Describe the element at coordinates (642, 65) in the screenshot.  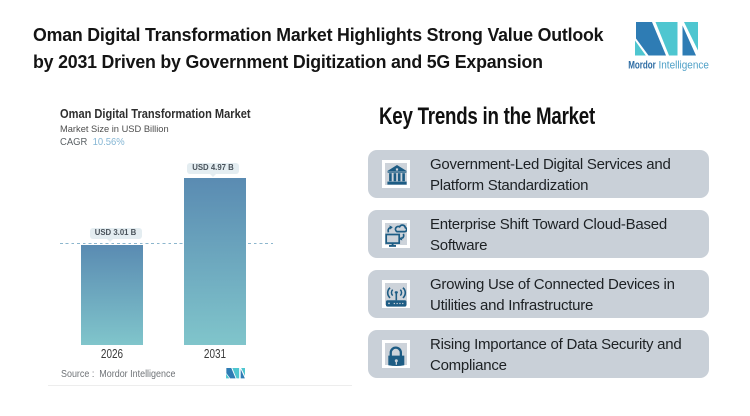
I see `svg-text: Mordor` at that location.